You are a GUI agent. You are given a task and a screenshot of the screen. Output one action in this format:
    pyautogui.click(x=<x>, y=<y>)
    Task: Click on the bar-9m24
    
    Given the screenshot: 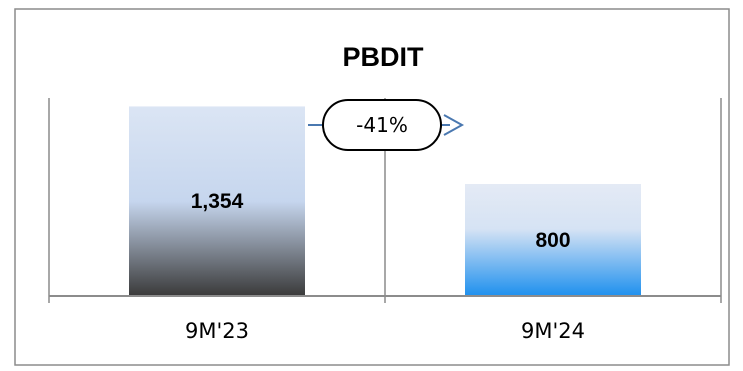 What is the action you would take?
    pyautogui.click(x=553, y=240)
    